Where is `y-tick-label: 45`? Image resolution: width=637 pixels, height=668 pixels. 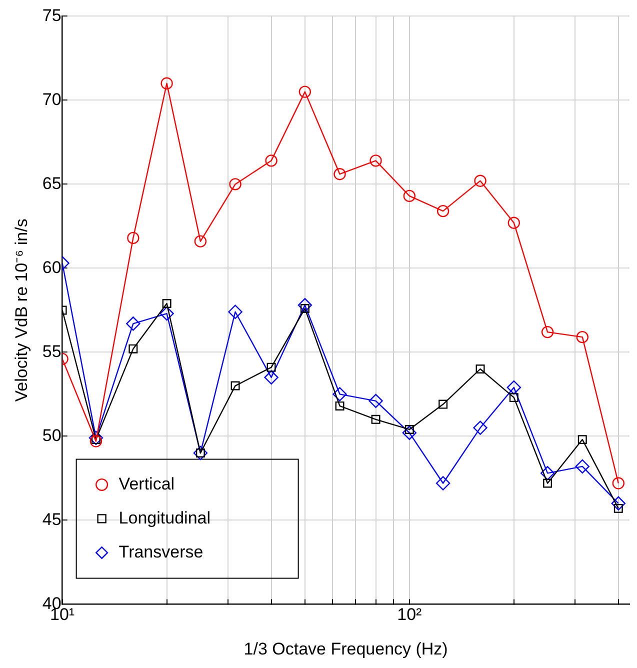
y-tick-label: 45 is located at coordinates (52, 519).